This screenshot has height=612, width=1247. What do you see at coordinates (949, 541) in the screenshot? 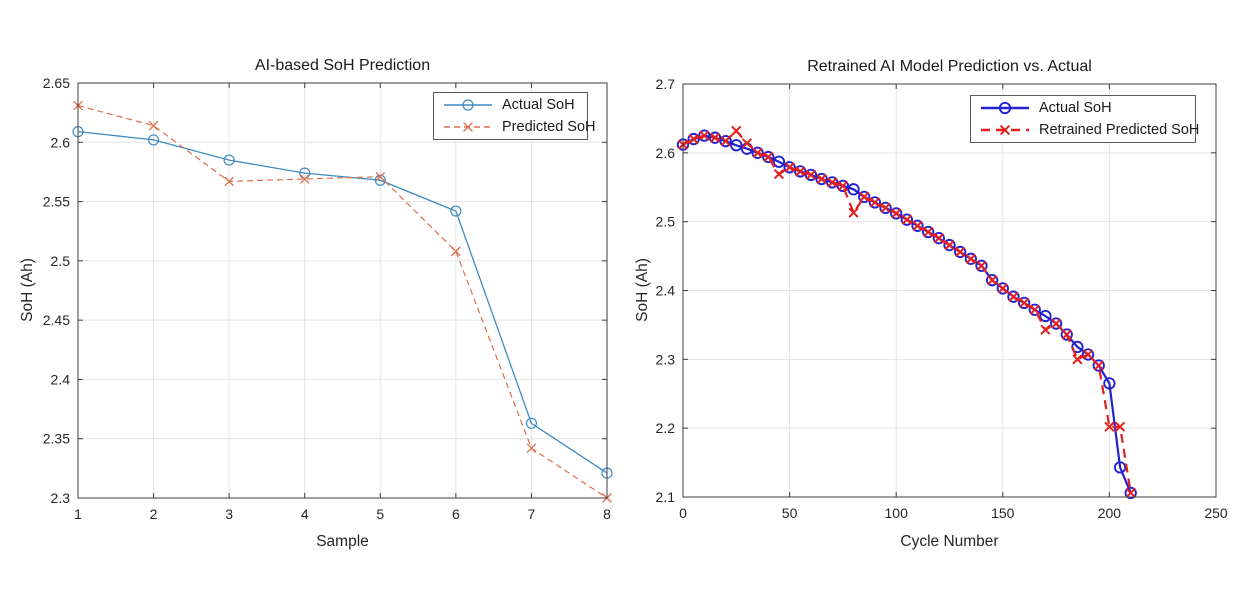
I see `right-x-axis-label: Cycle Number` at bounding box center [949, 541].